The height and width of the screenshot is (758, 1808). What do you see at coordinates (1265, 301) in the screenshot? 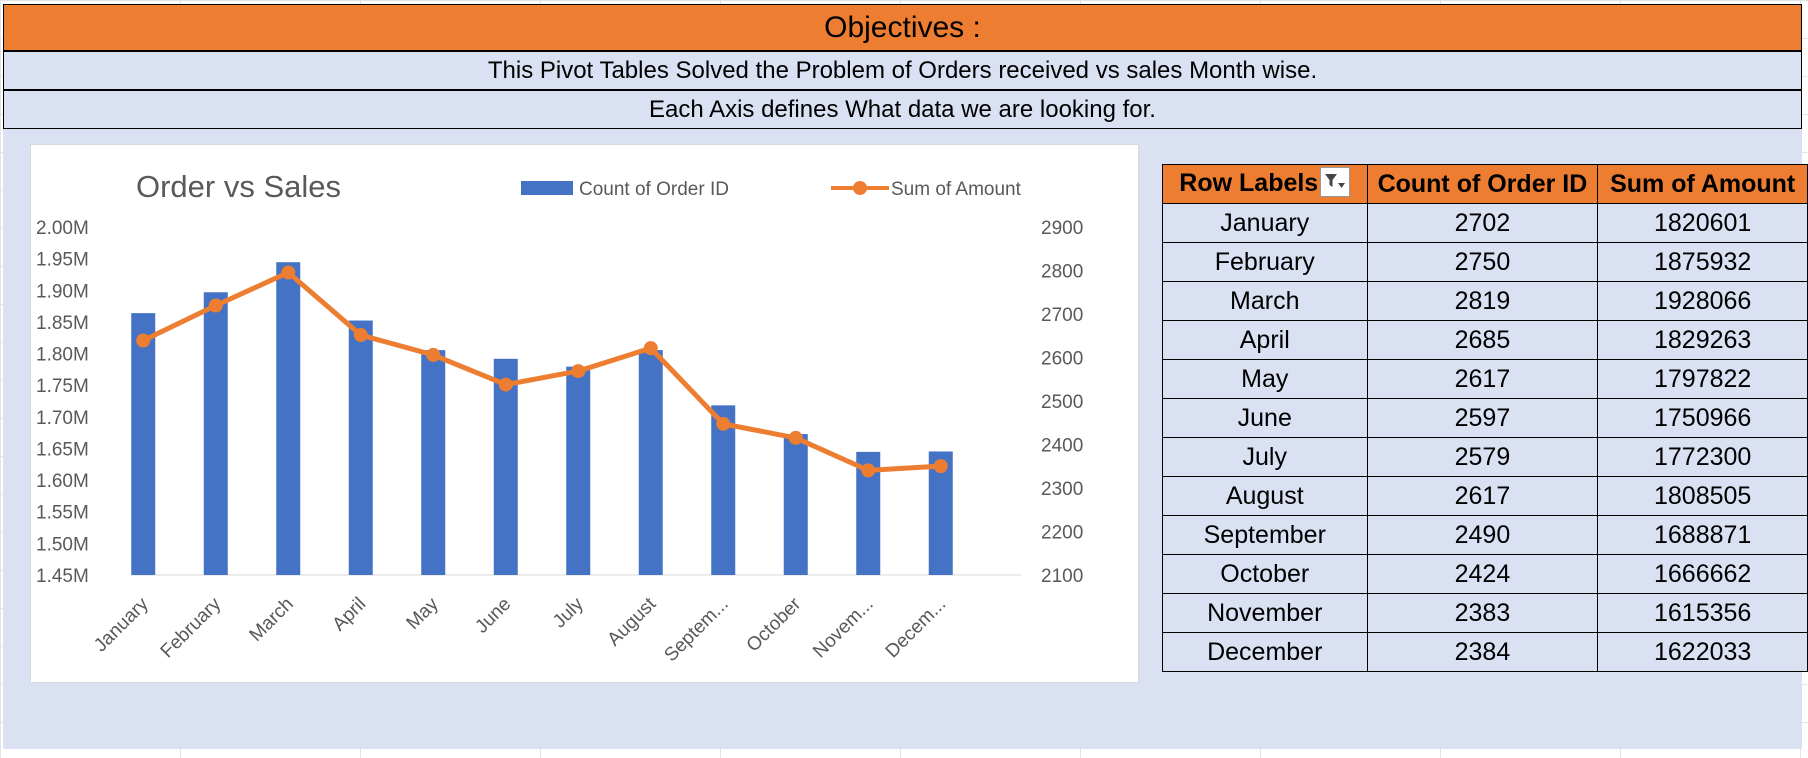
I see `row-label-cell: March` at bounding box center [1265, 301].